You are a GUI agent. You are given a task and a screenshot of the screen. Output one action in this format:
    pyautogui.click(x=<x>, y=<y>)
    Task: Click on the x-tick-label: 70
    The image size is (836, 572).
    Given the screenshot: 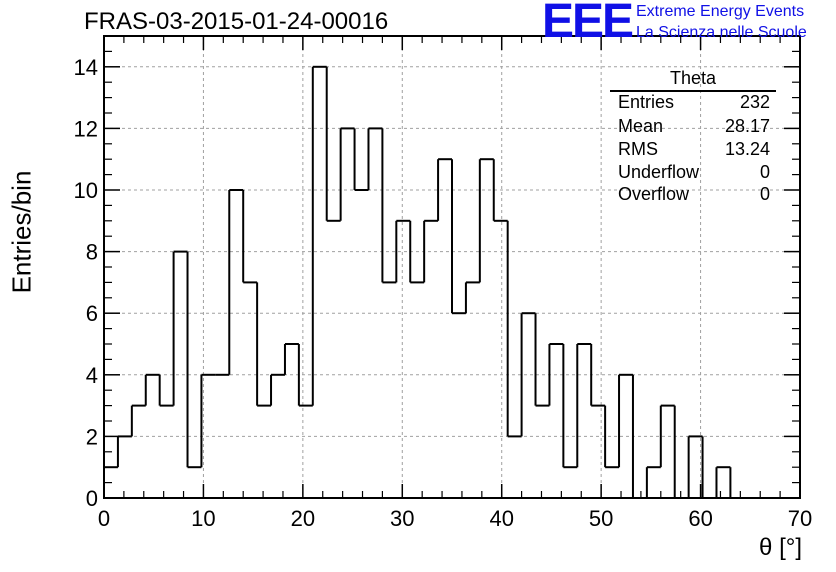 What is the action you would take?
    pyautogui.click(x=800, y=518)
    